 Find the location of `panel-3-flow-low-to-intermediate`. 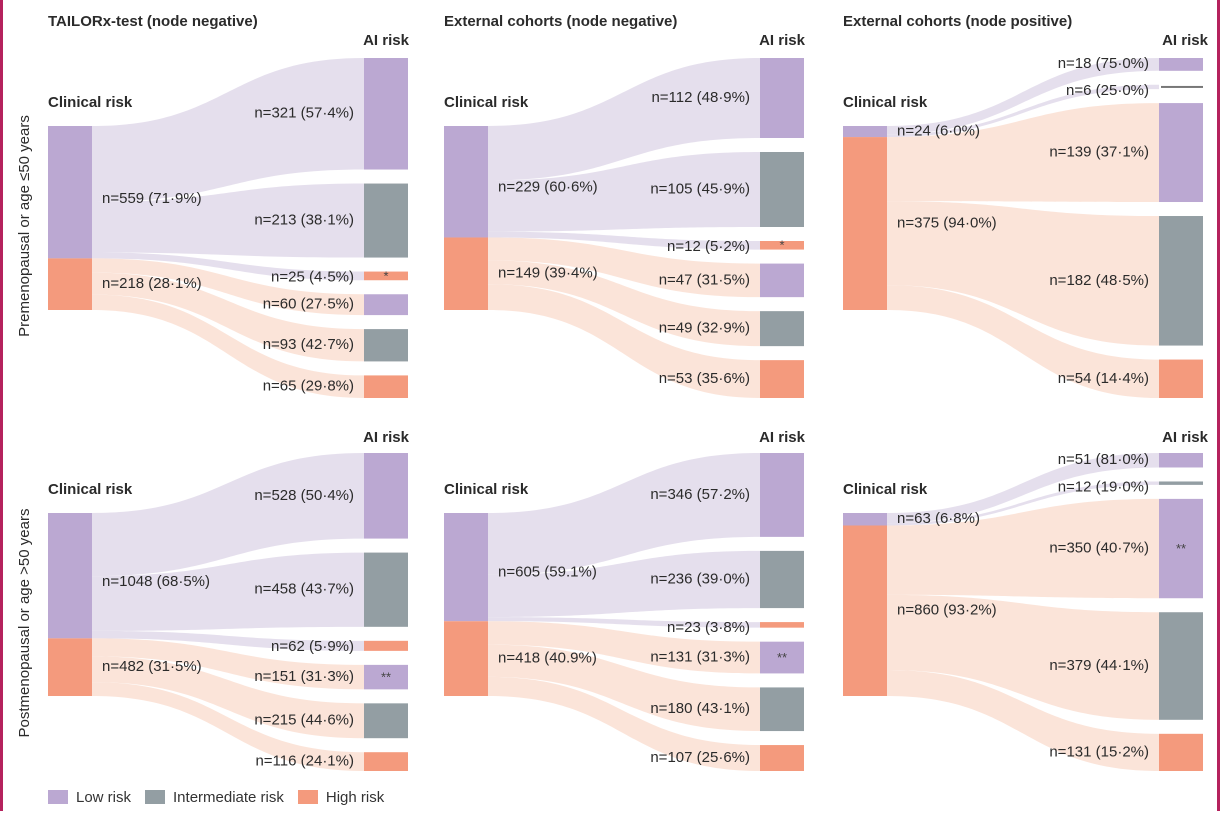

panel-3-flow-low-to-intermediate is located at coordinates (1023, 111).